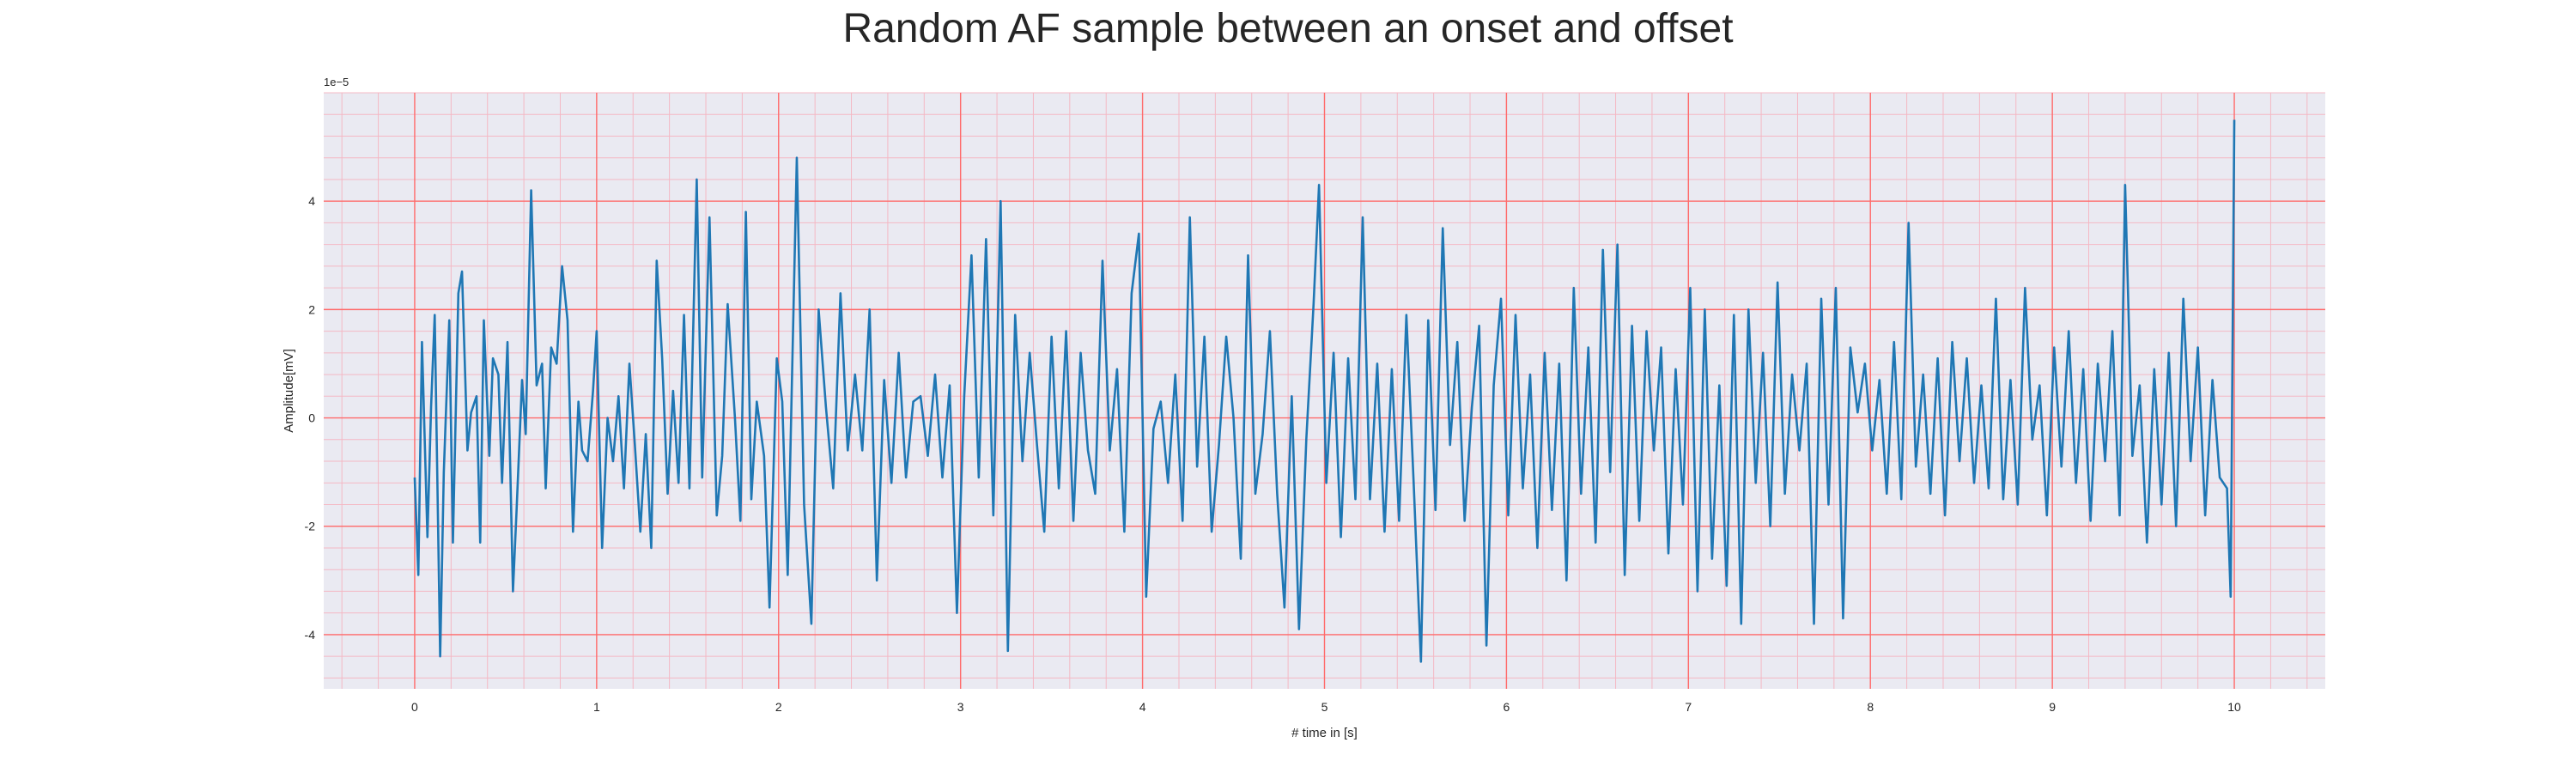 This screenshot has height=773, width=2576. Describe the element at coordinates (2234, 707) in the screenshot. I see `x-tick-label: 10` at that location.